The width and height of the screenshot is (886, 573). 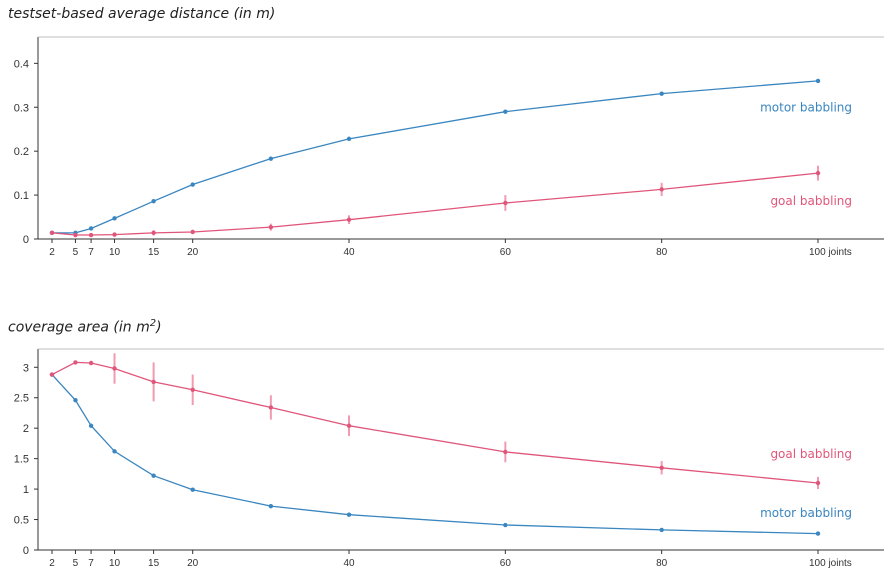 I want to click on y-tick-label: 1.5, so click(x=21, y=460).